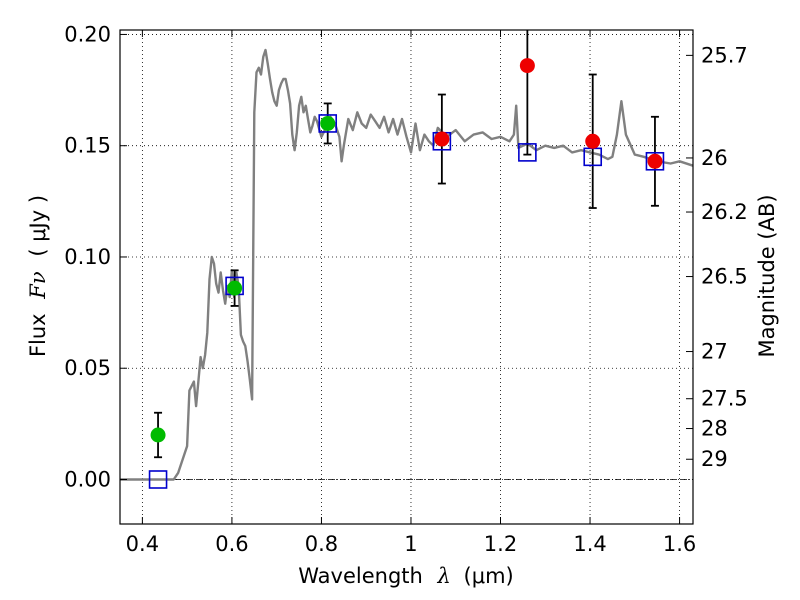 This screenshot has height=600, width=800. Describe the element at coordinates (87, 34) in the screenshot. I see `y-tick-label: 0.20` at that location.